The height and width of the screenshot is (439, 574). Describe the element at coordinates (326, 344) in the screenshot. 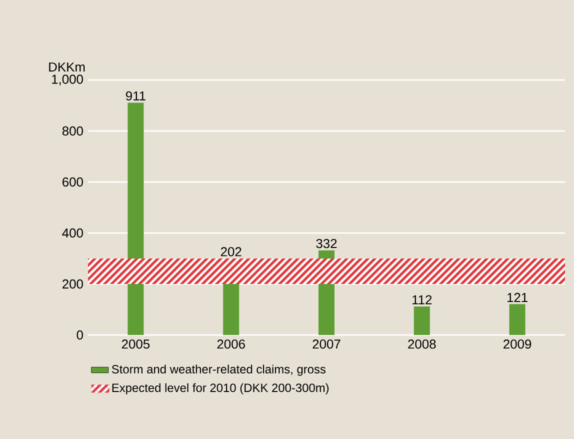

I see `x-tick-label: 2007` at that location.